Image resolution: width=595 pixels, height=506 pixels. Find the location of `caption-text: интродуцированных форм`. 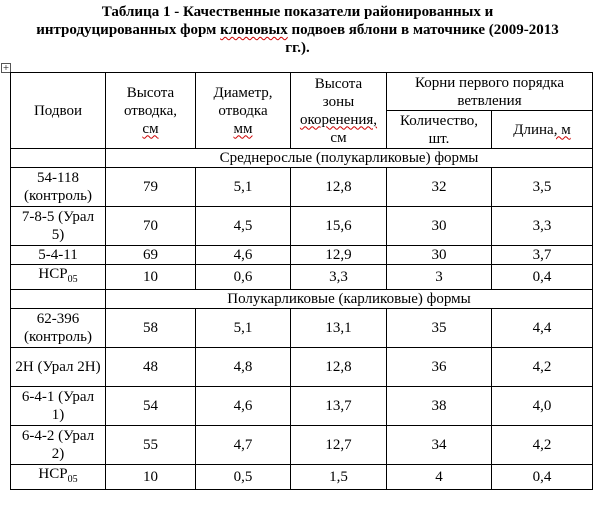

caption-text: интродуцированных форм is located at coordinates (128, 30).